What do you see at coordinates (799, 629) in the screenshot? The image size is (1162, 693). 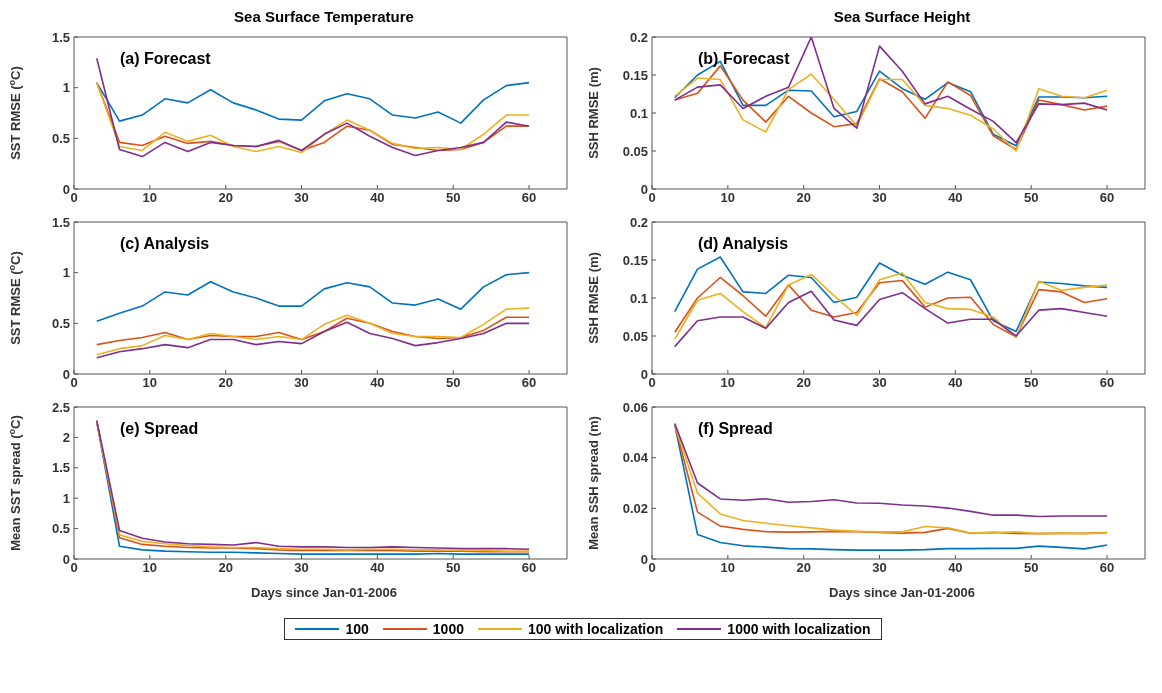 I see `legend-label: 1000 with localization` at bounding box center [799, 629].